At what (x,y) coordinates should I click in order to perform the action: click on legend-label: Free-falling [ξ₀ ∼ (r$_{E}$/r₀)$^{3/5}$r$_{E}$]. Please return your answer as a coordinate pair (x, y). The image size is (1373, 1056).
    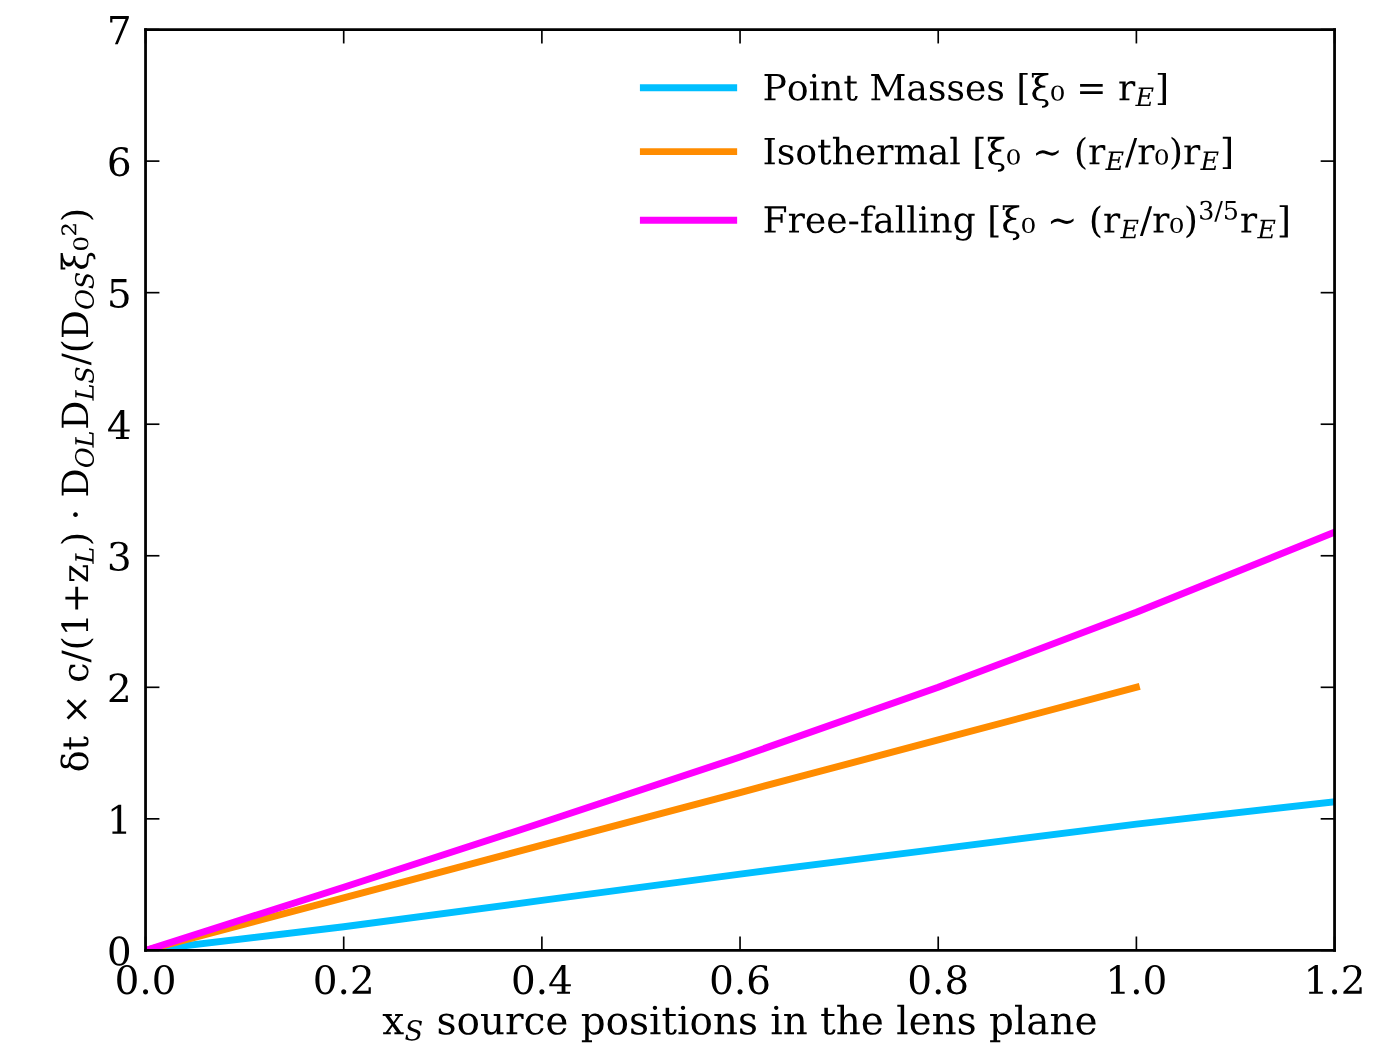
    Looking at the image, I should click on (1026, 220).